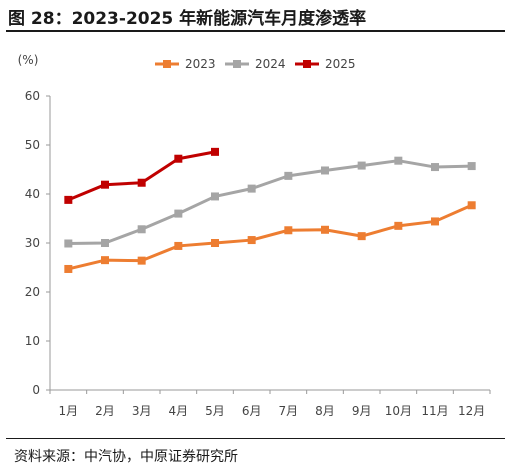 This screenshot has height=472, width=511. I want to click on figure-title: 图 28：2023-2025 年新能源汽车月度渗透率, so click(187, 19).